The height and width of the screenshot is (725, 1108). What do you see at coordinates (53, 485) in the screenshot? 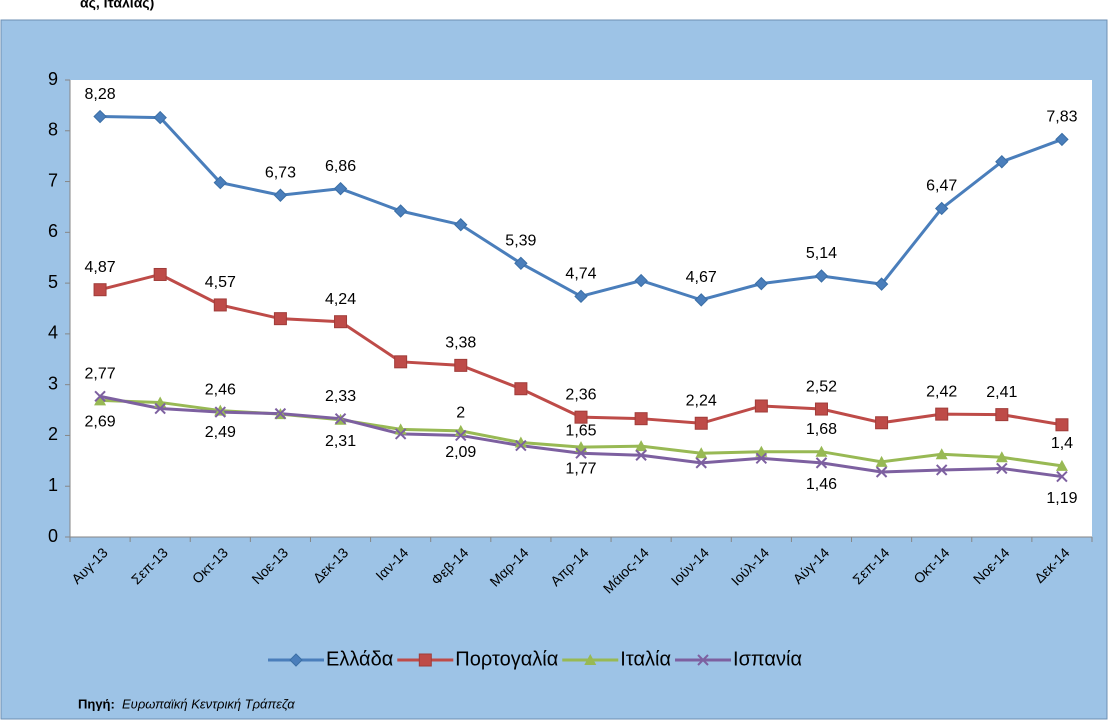
I see `y-tick-label: 1` at bounding box center [53, 485].